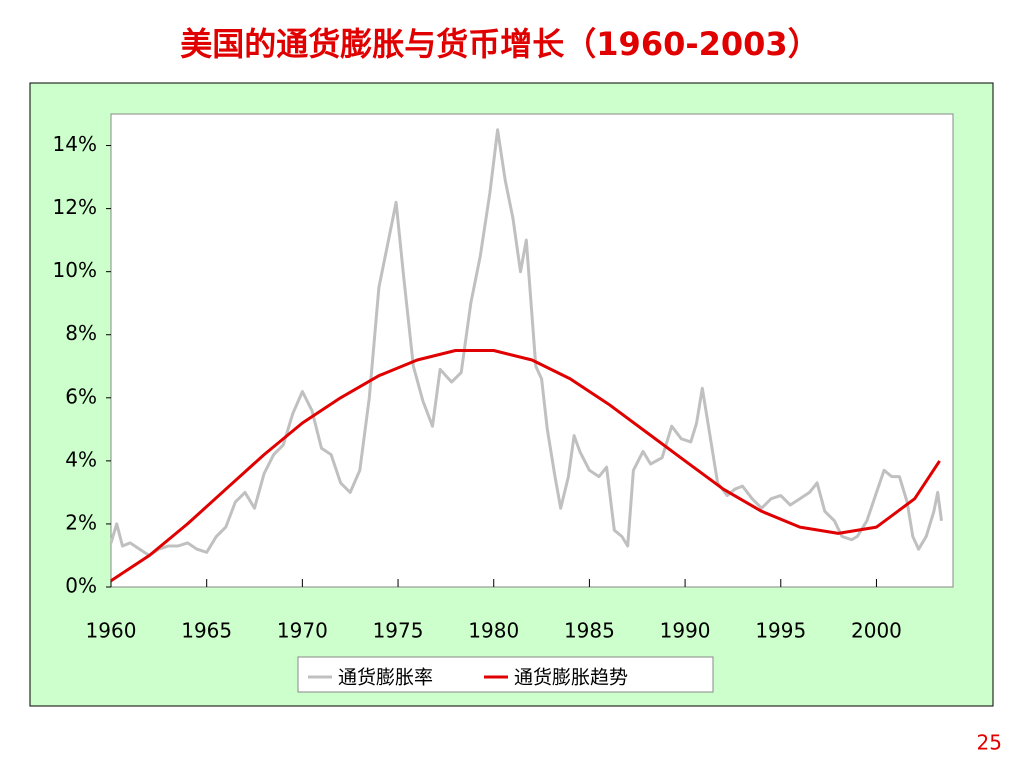  Describe the element at coordinates (589, 631) in the screenshot. I see `x-tick-label: 1985` at that location.